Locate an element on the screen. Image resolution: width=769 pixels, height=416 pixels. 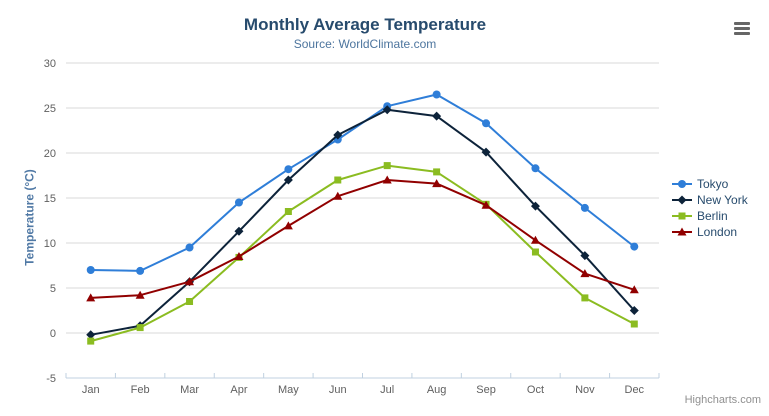
data-point-tokyo-mar is located at coordinates (189, 247).